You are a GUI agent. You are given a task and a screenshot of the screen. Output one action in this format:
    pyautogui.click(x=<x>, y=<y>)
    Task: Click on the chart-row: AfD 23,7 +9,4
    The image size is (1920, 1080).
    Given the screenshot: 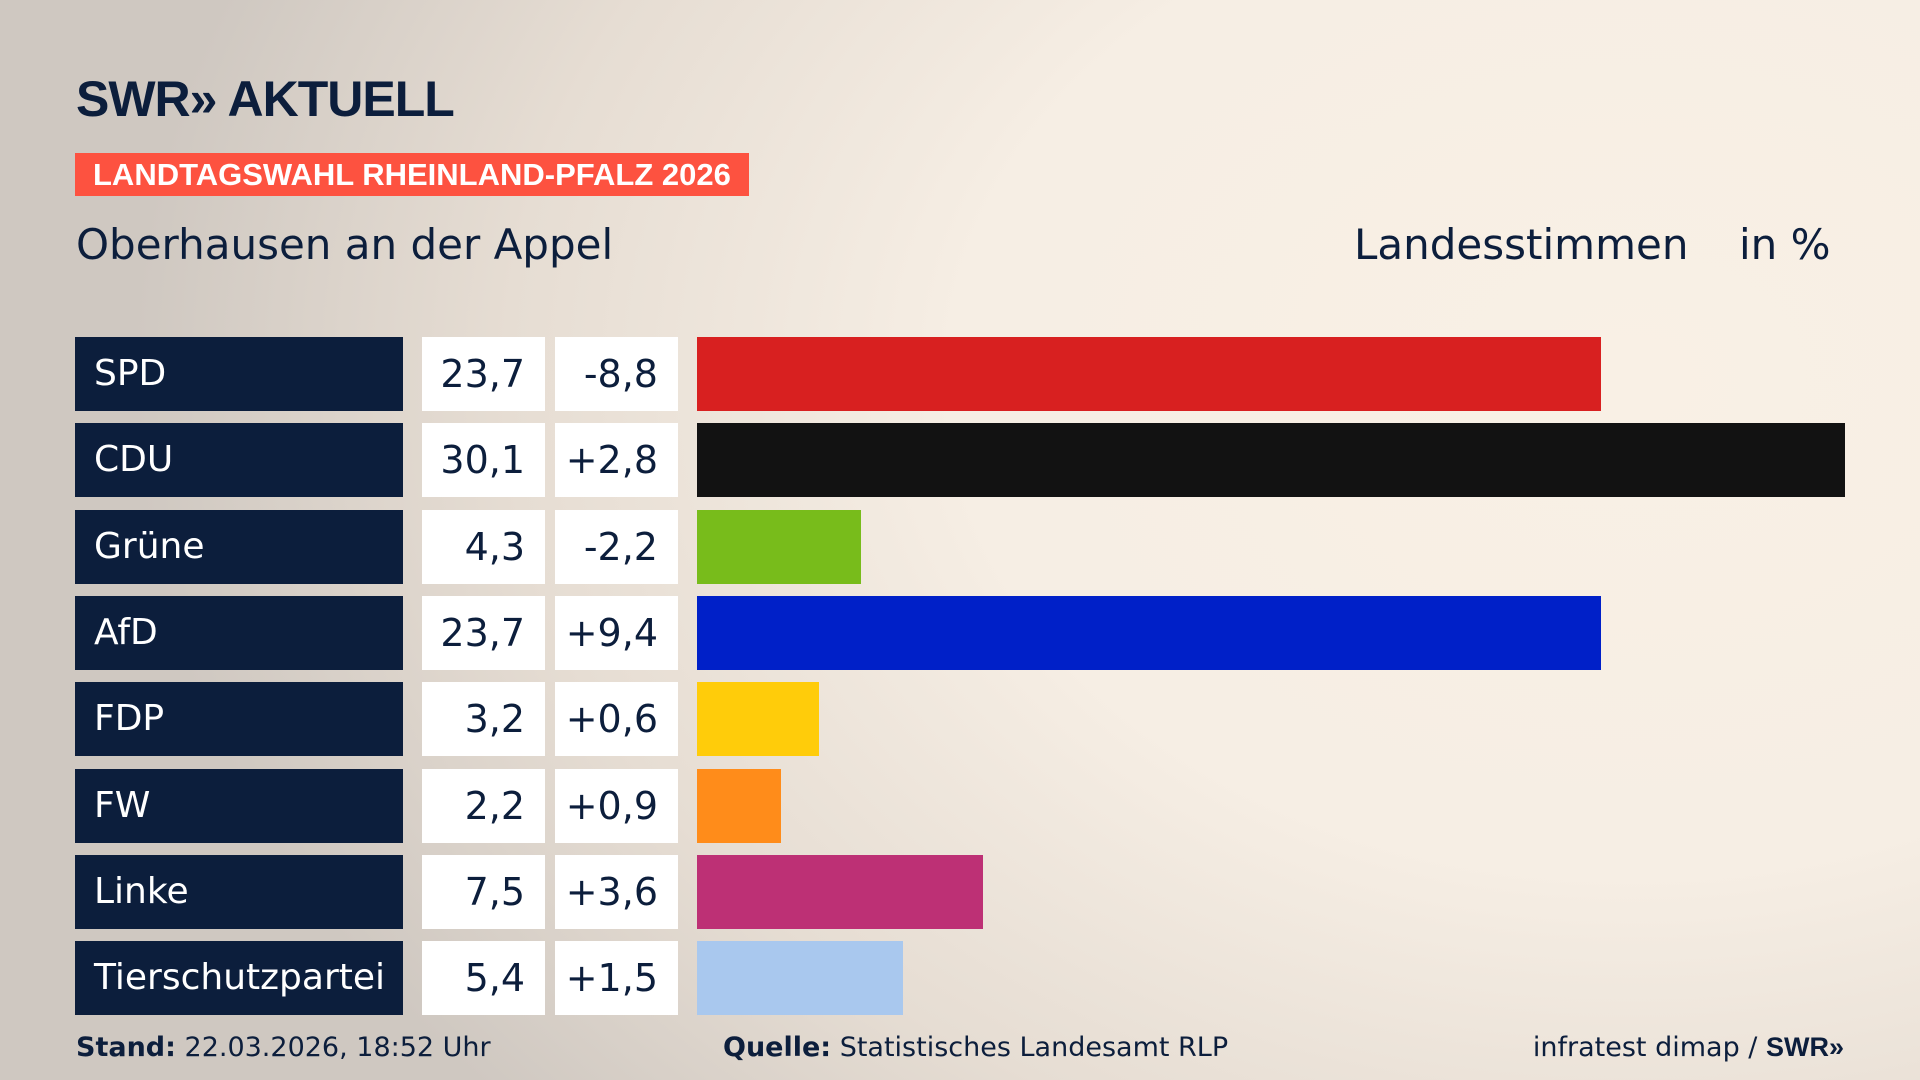 What is the action you would take?
    pyautogui.click(x=960, y=632)
    